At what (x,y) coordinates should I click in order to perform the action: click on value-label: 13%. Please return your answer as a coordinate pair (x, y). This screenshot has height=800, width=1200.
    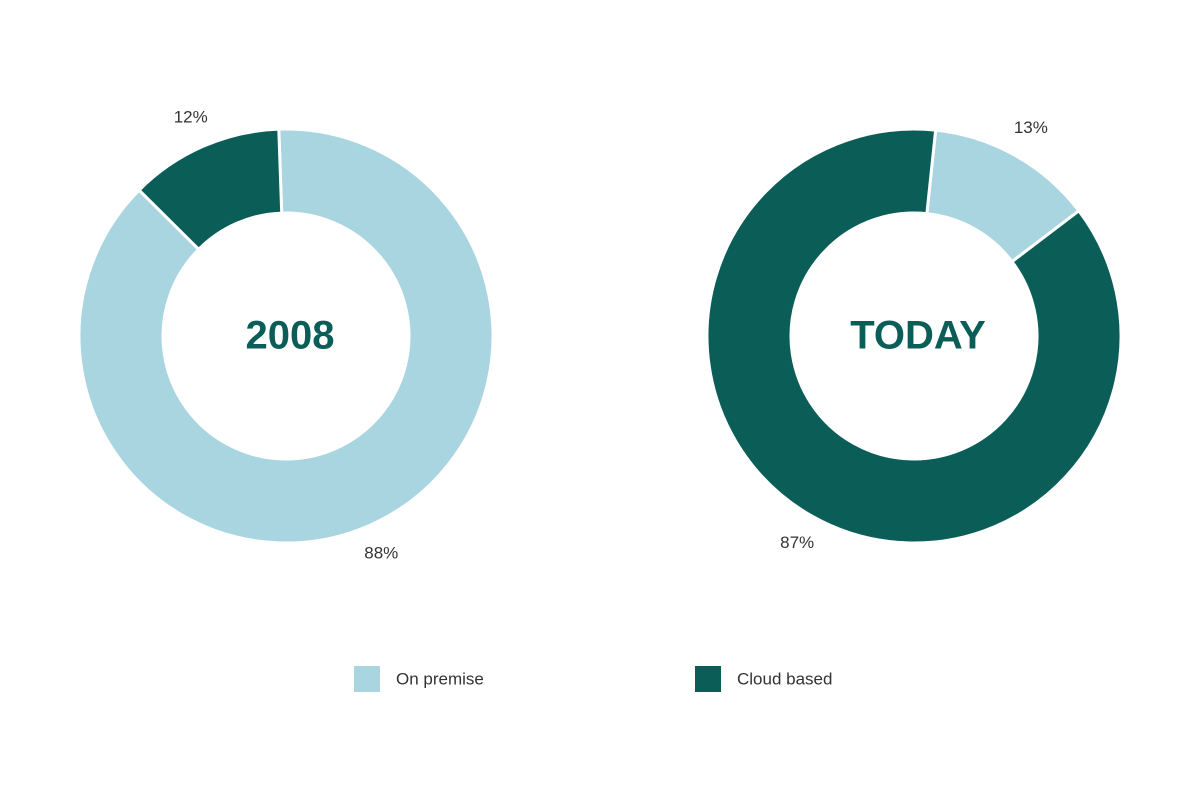
    Looking at the image, I should click on (1031, 127).